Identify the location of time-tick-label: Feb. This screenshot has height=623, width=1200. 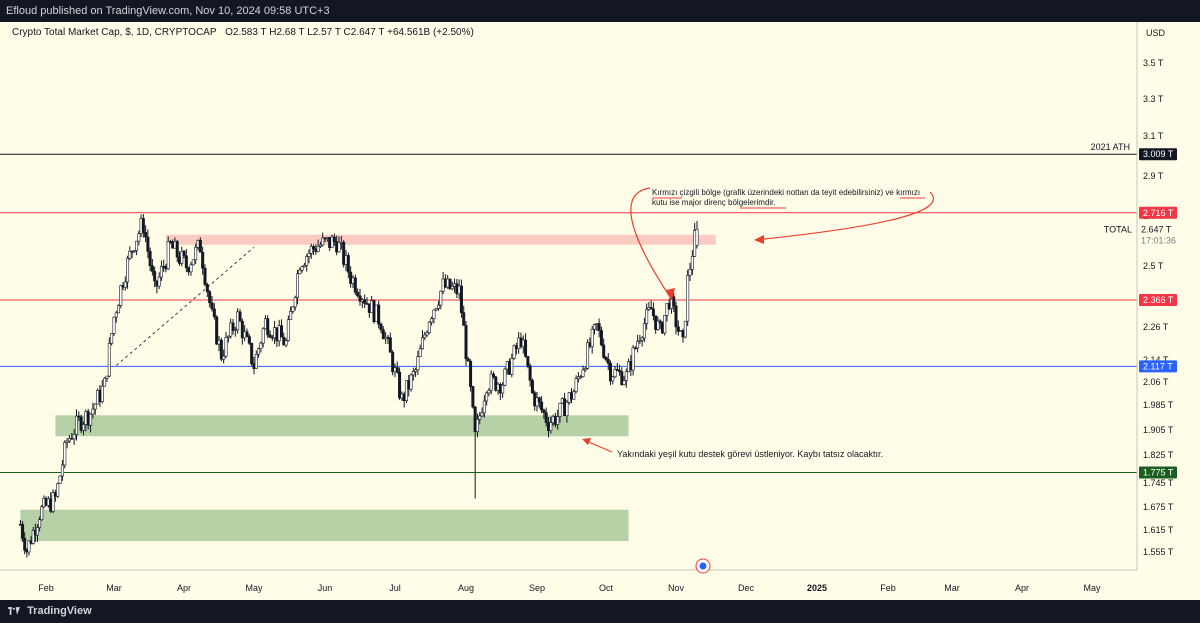
(888, 588).